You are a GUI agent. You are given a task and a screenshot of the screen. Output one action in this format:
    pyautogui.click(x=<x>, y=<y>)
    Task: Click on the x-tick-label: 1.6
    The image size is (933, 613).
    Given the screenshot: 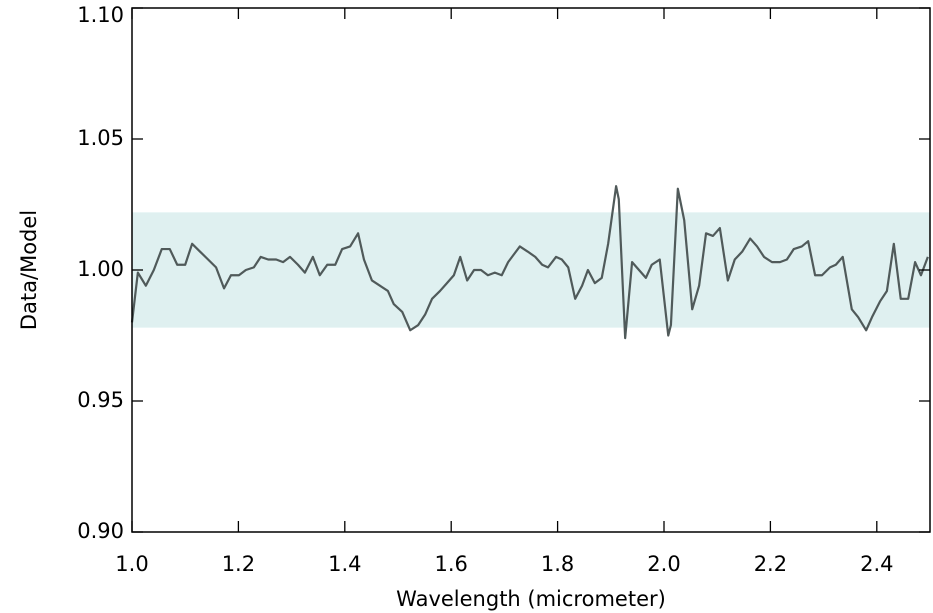 What is the action you would take?
    pyautogui.click(x=450, y=564)
    